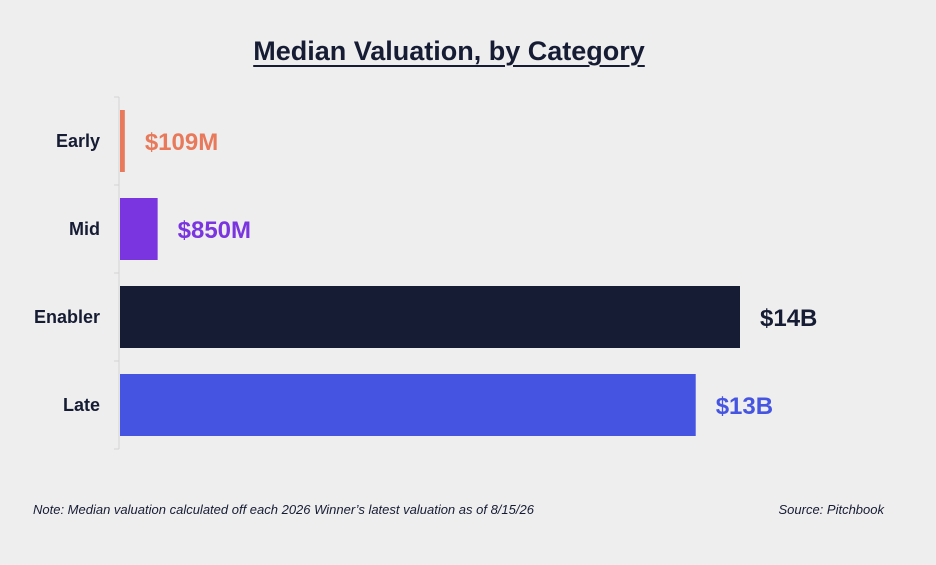 The width and height of the screenshot is (936, 565). I want to click on bar-late, so click(408, 405).